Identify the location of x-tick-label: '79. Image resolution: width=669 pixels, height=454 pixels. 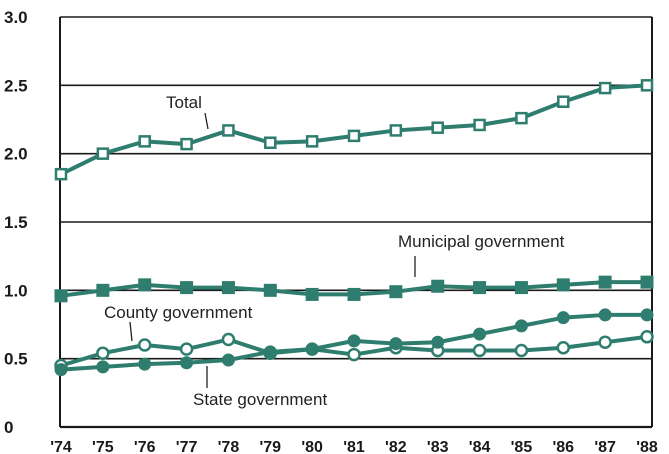
(270, 446).